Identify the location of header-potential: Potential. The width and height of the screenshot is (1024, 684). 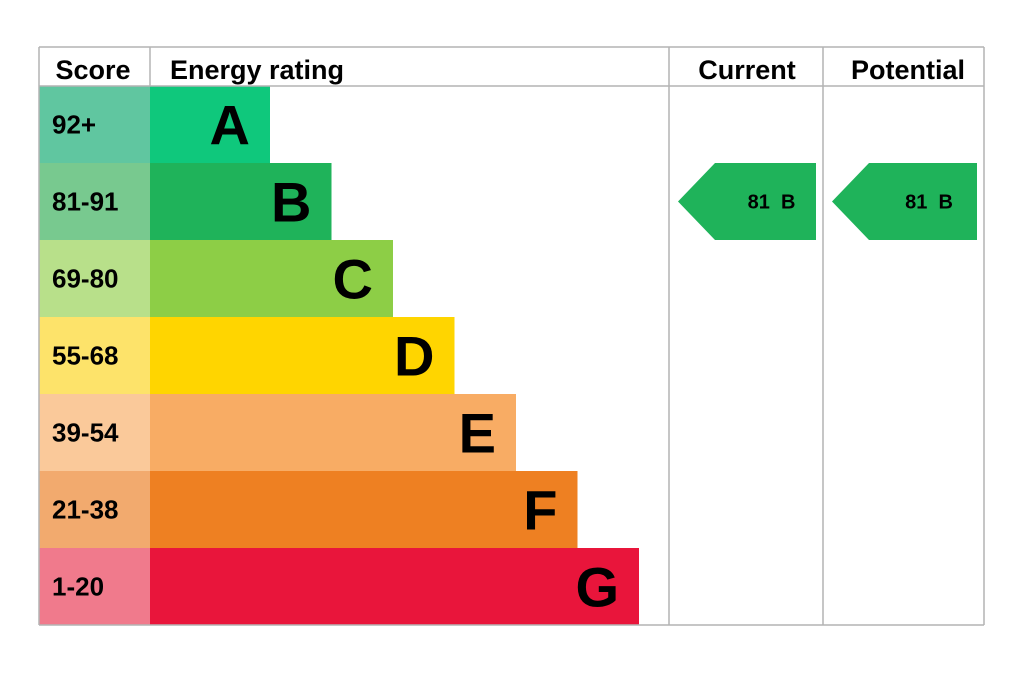
(908, 70).